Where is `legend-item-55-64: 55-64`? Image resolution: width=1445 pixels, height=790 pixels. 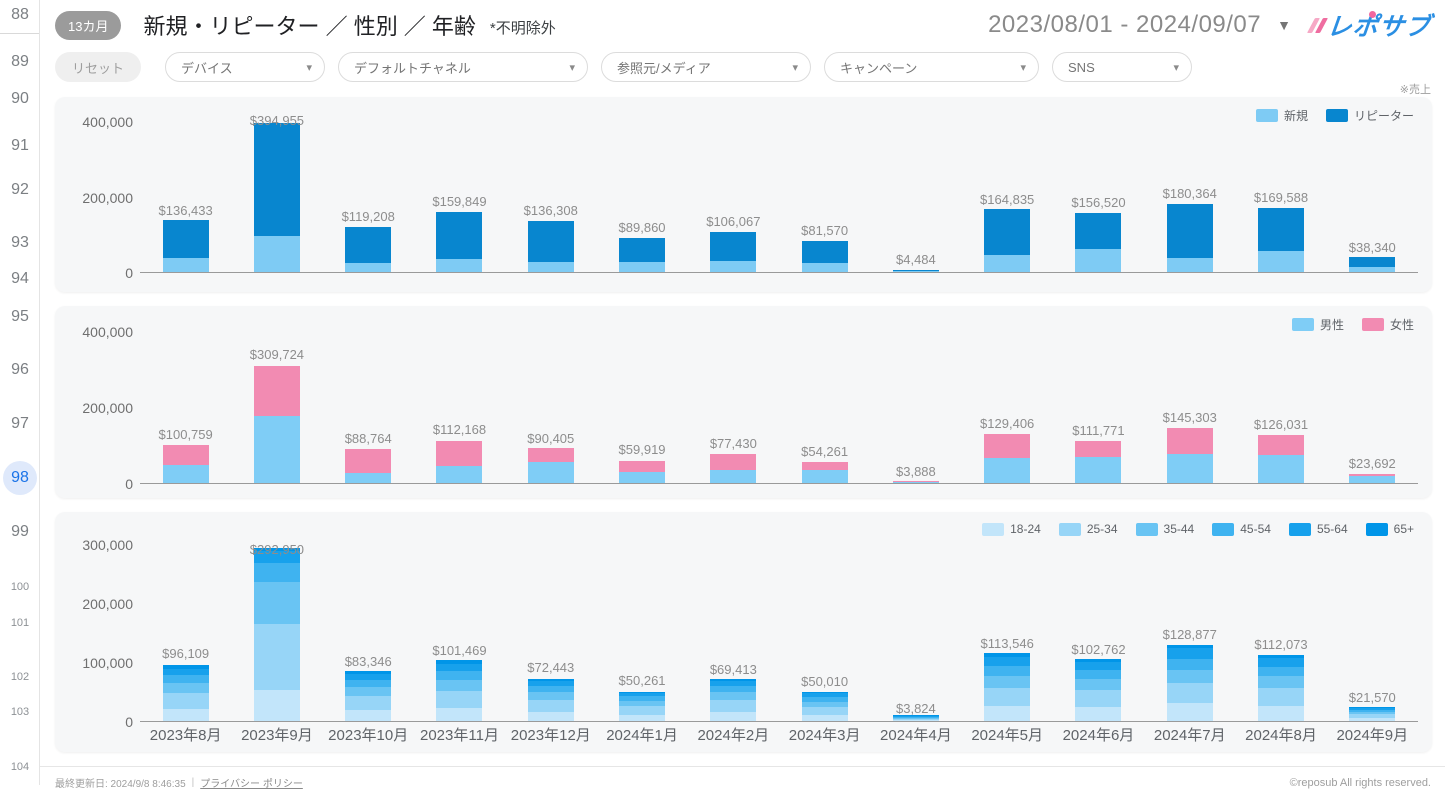 legend-item-55-64: 55-64 is located at coordinates (1318, 529).